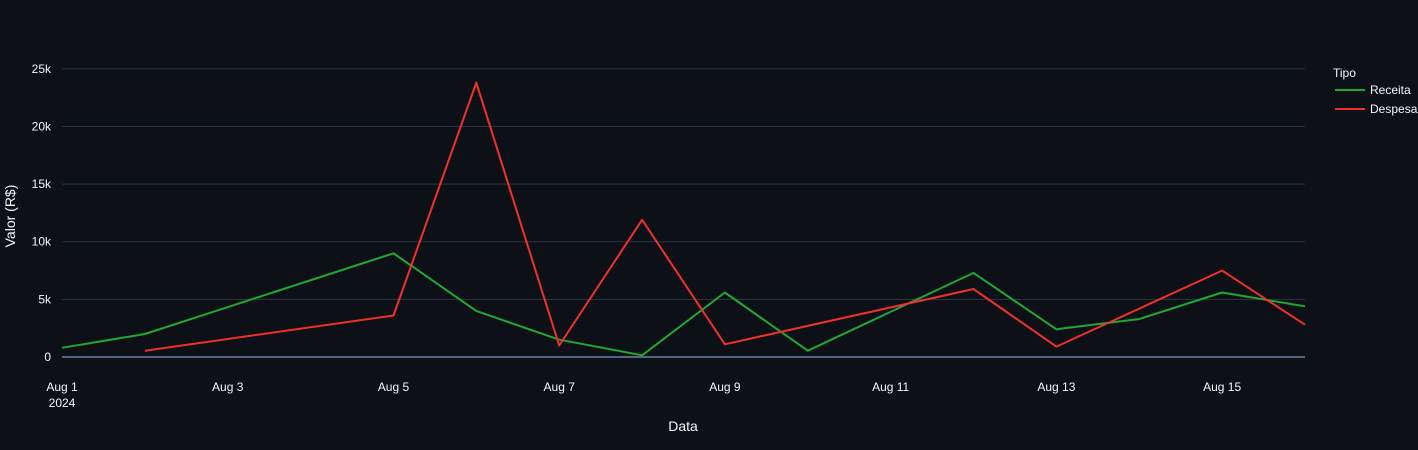 The image size is (1418, 450). I want to click on x-tick-label: Aug 3, so click(228, 387).